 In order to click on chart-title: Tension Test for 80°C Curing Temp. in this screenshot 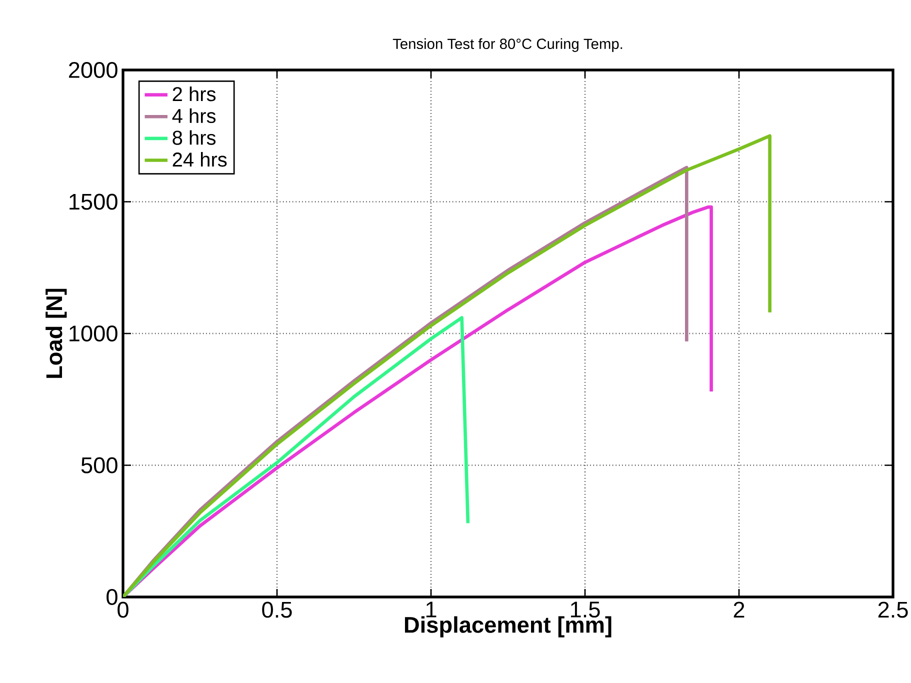, I will do `click(507, 45)`.